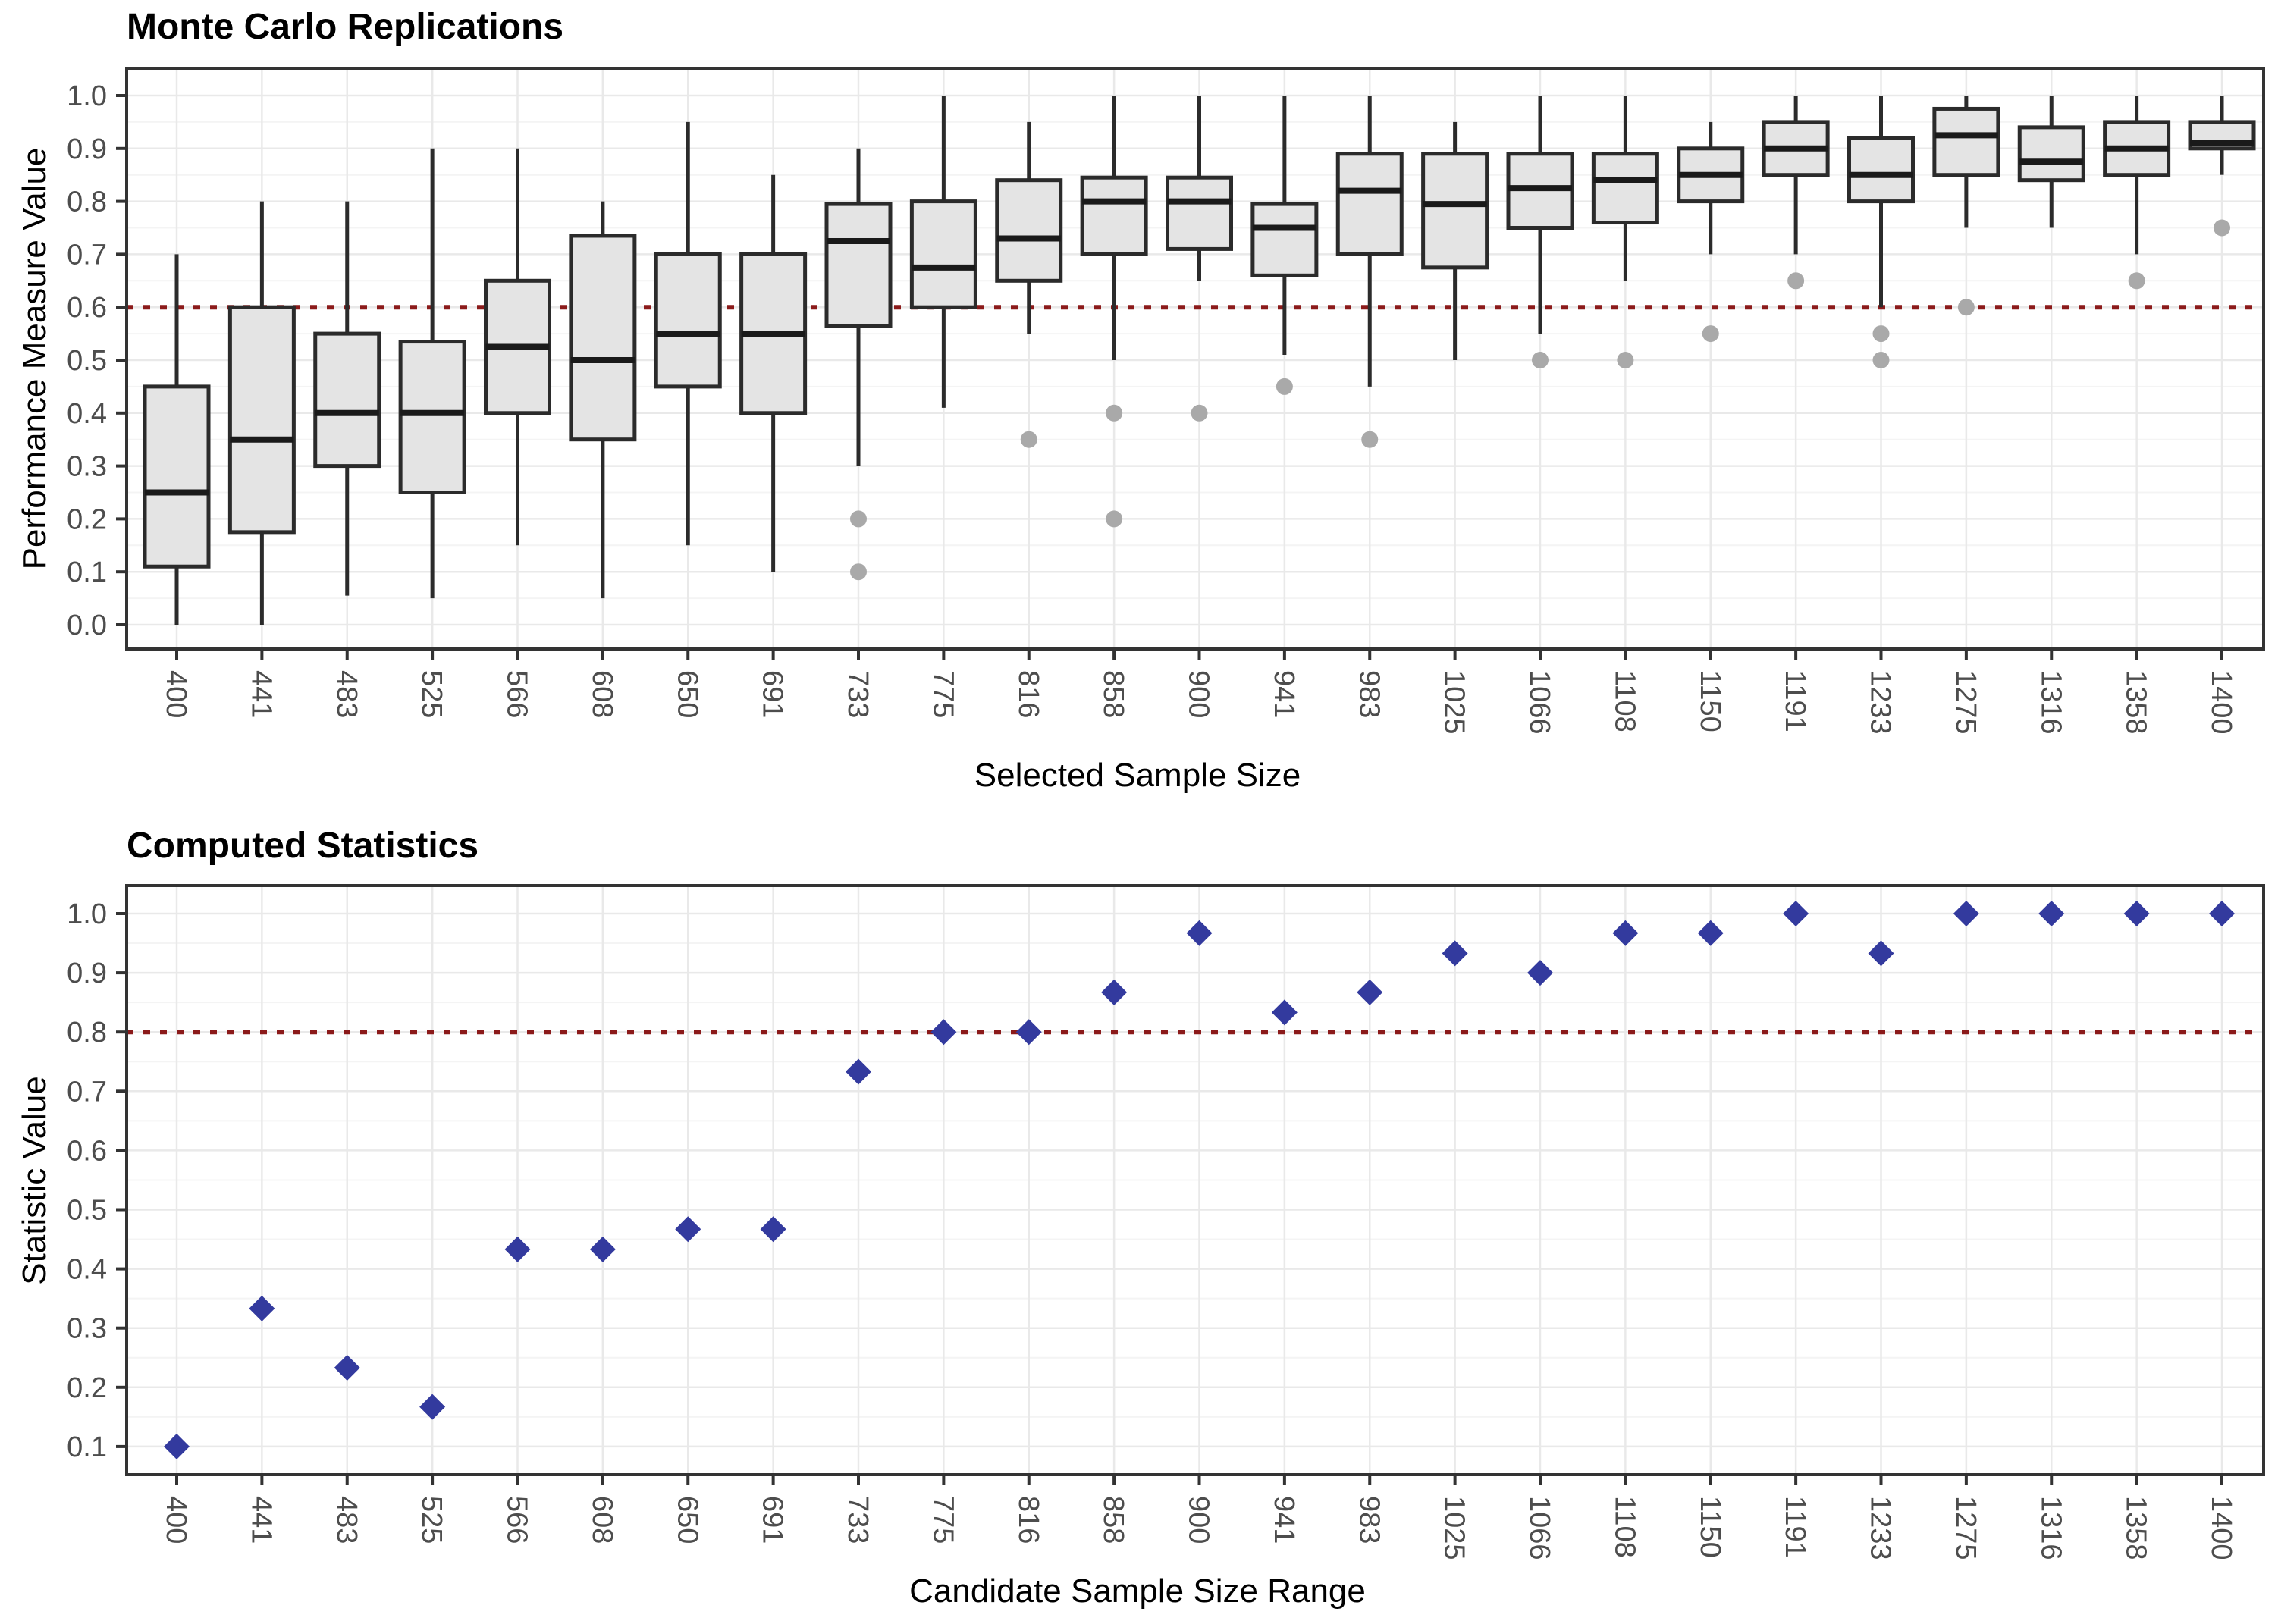 This screenshot has width=2275, height=1624. I want to click on y-tick-label: 0.9, so click(87, 973).